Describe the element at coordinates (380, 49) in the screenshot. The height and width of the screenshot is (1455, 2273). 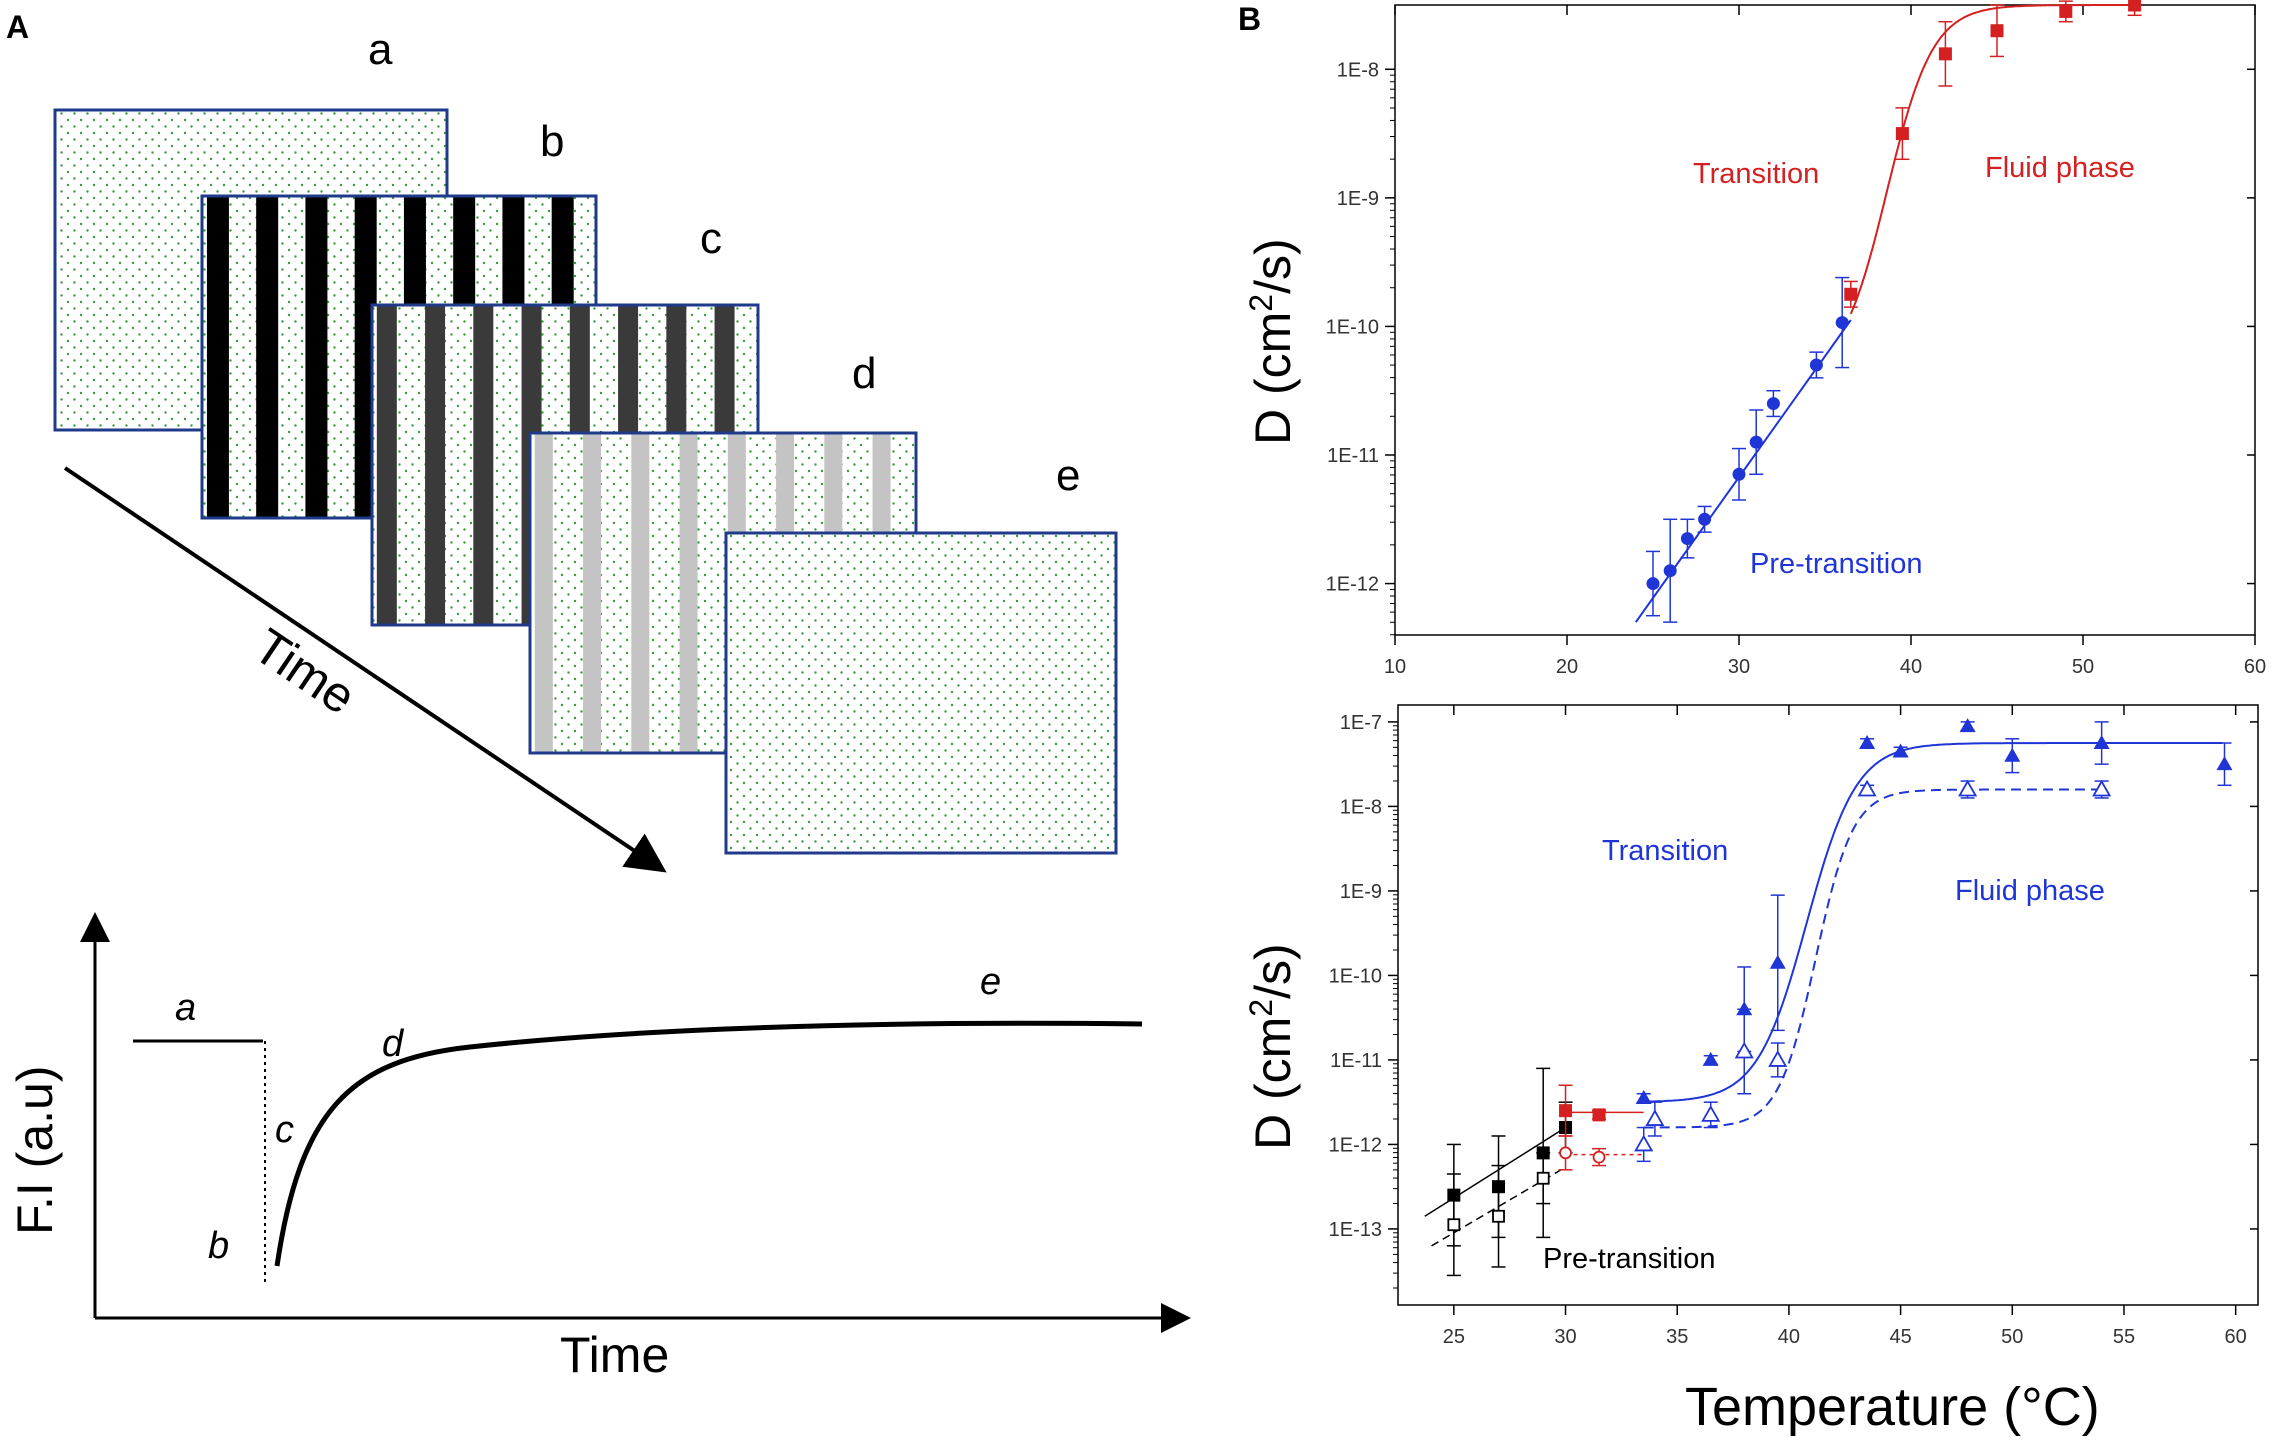
I see `frame-label-a: a` at that location.